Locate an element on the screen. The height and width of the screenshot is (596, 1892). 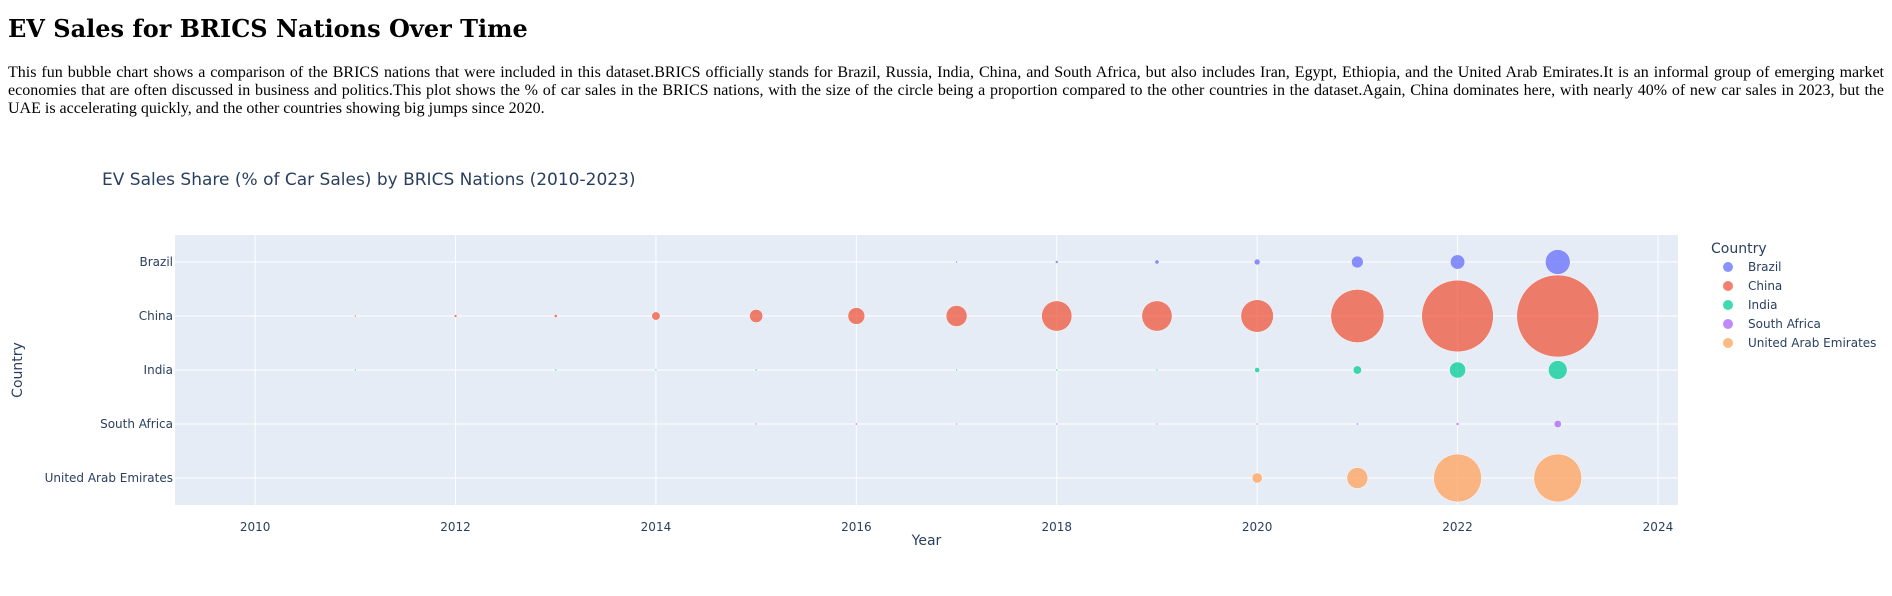
y-tick-label-india: India is located at coordinates (158, 370).